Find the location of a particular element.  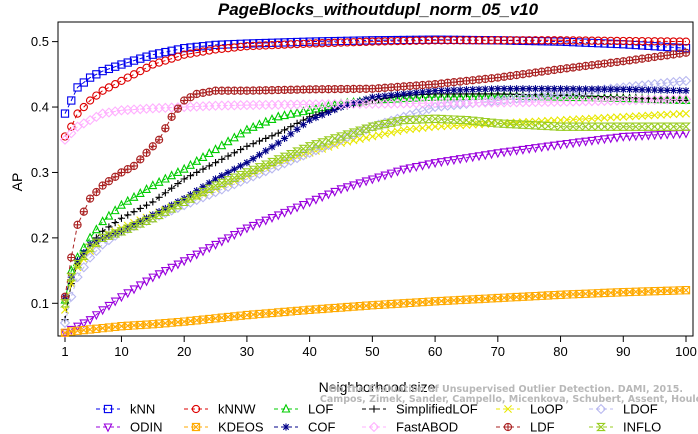

legend-label: LOF is located at coordinates (320, 409).